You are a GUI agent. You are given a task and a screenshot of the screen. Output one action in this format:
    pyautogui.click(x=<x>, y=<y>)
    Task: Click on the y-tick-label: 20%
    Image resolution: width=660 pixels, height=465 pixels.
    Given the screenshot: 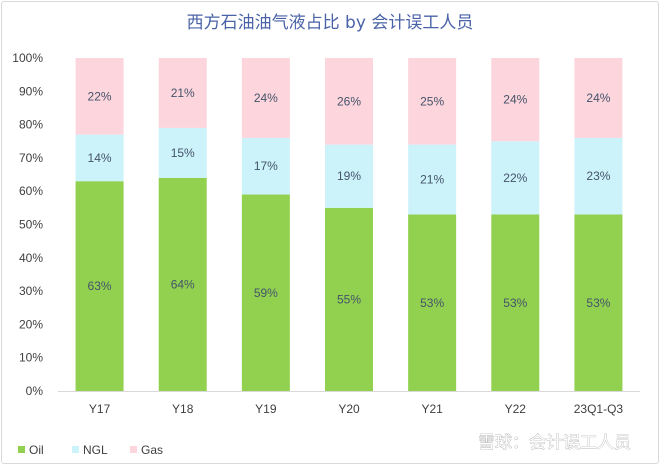 What is the action you would take?
    pyautogui.click(x=31, y=324)
    